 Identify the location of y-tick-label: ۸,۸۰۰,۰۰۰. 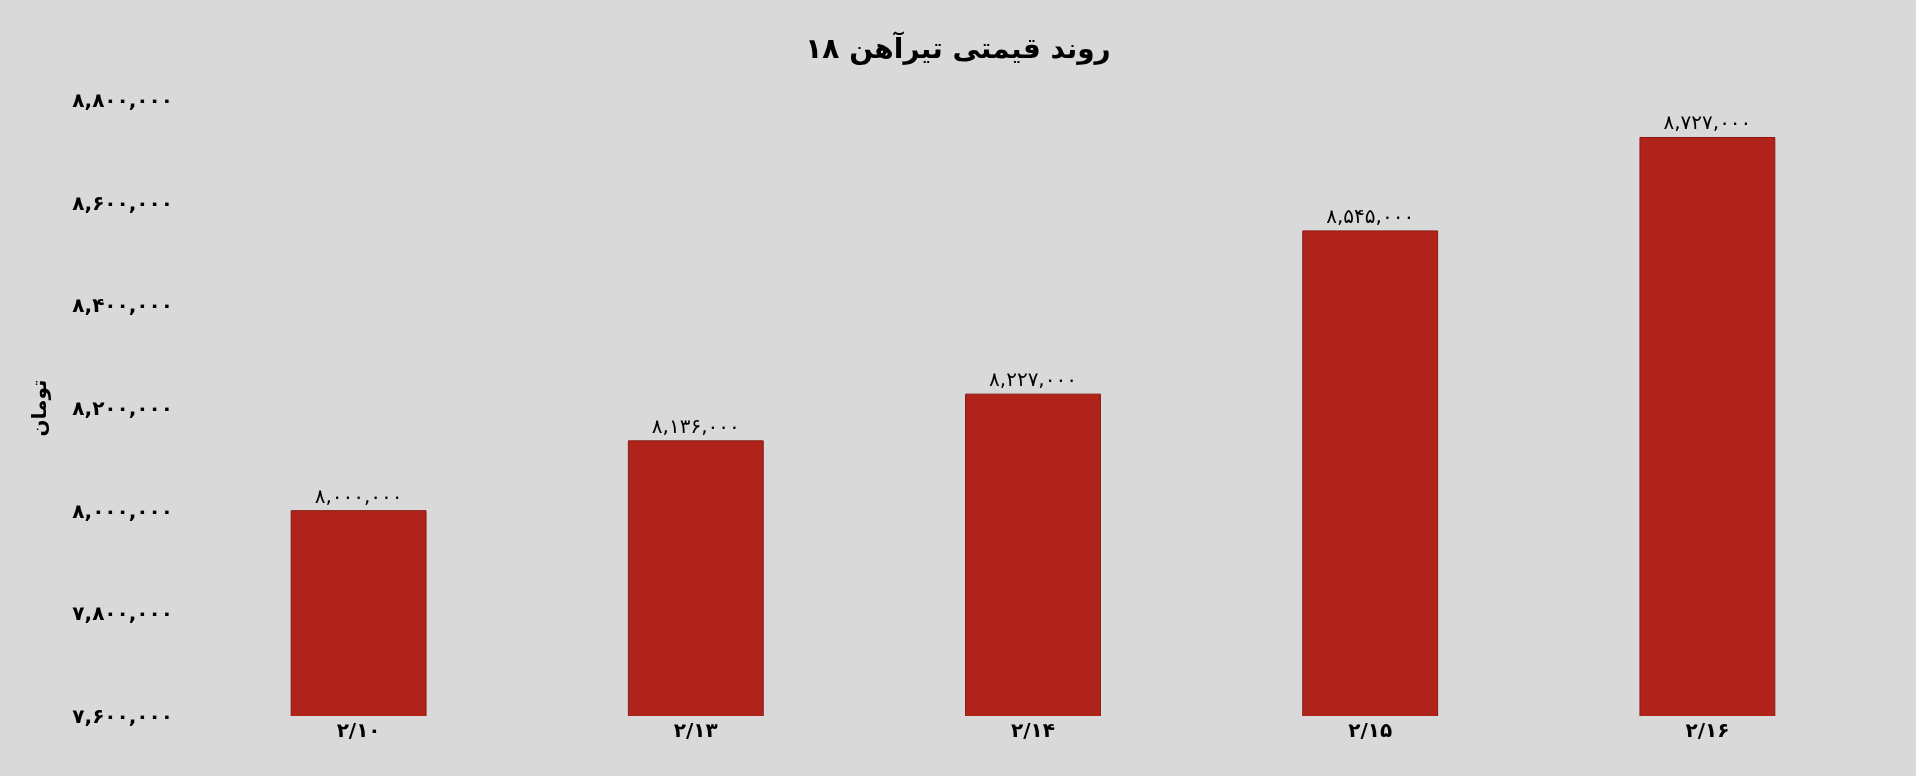
(122, 100).